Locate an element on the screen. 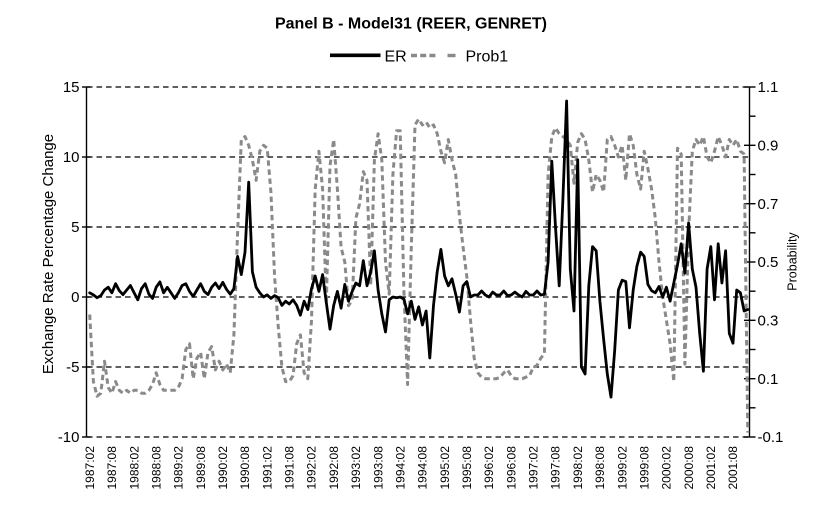 The height and width of the screenshot is (526, 822). svg-text: 1999:02 is located at coordinates (622, 468).